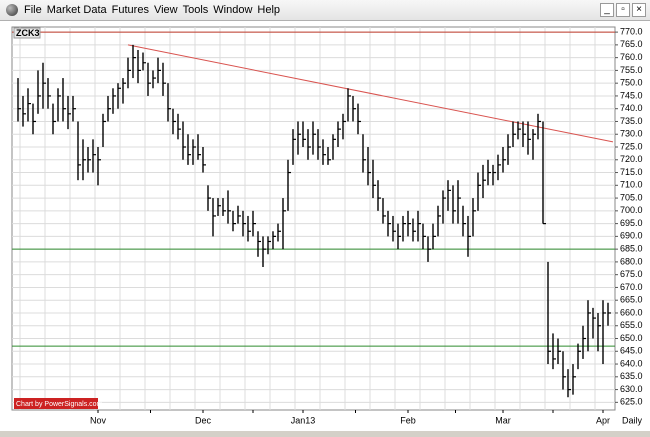 The height and width of the screenshot is (437, 650). What do you see at coordinates (165, 10) in the screenshot?
I see `menu-item: View` at bounding box center [165, 10].